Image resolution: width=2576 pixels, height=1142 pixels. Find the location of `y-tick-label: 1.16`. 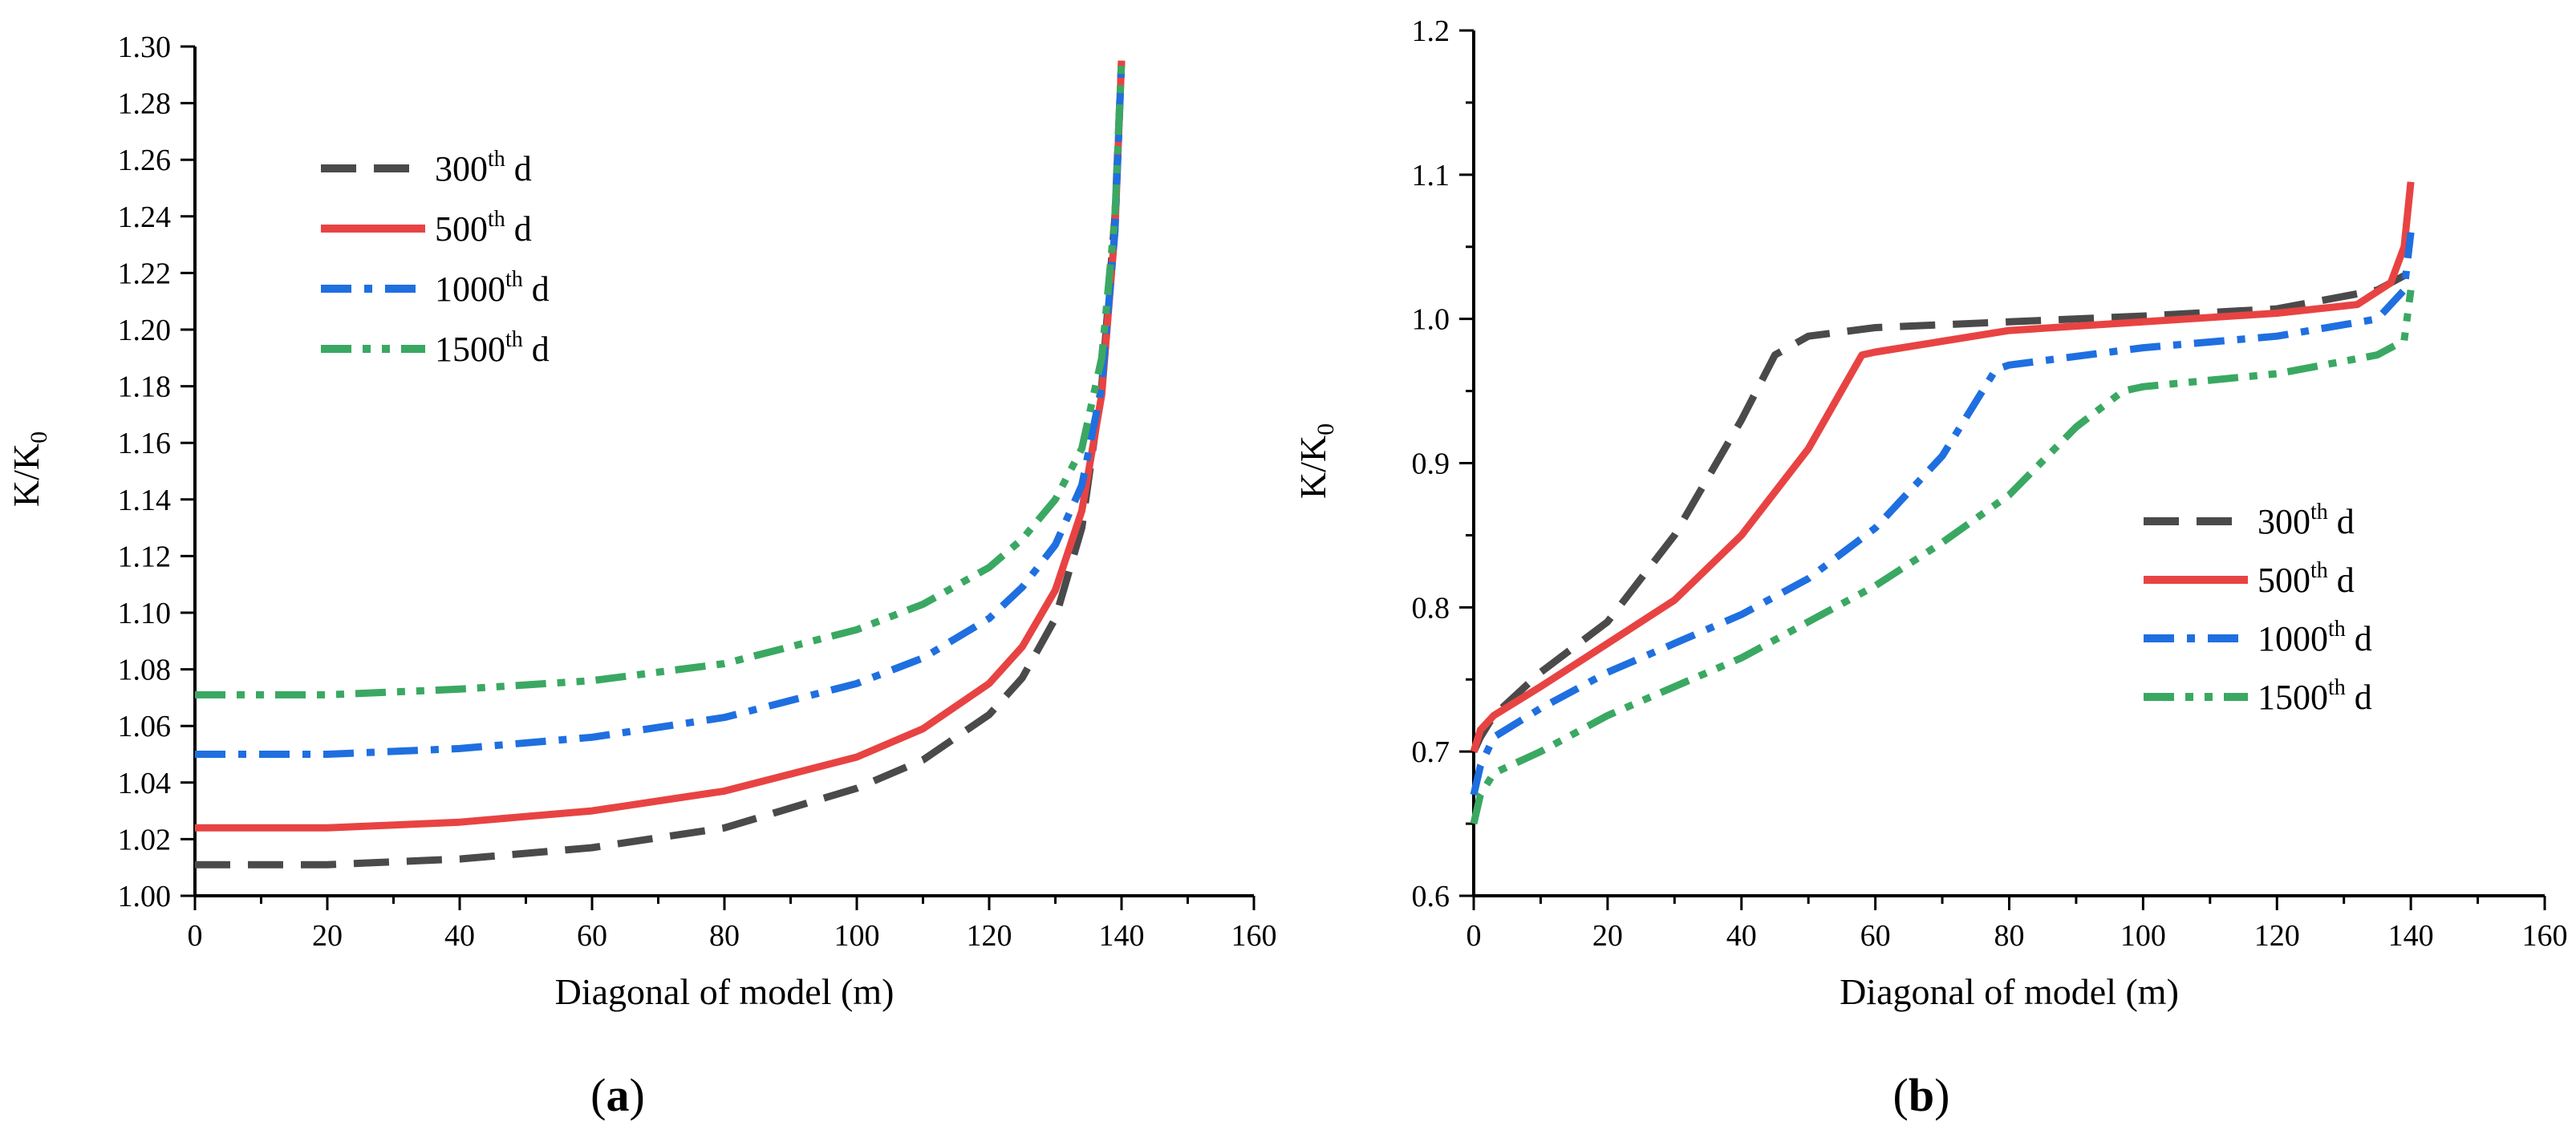

y-tick-label: 1.16 is located at coordinates (145, 443).